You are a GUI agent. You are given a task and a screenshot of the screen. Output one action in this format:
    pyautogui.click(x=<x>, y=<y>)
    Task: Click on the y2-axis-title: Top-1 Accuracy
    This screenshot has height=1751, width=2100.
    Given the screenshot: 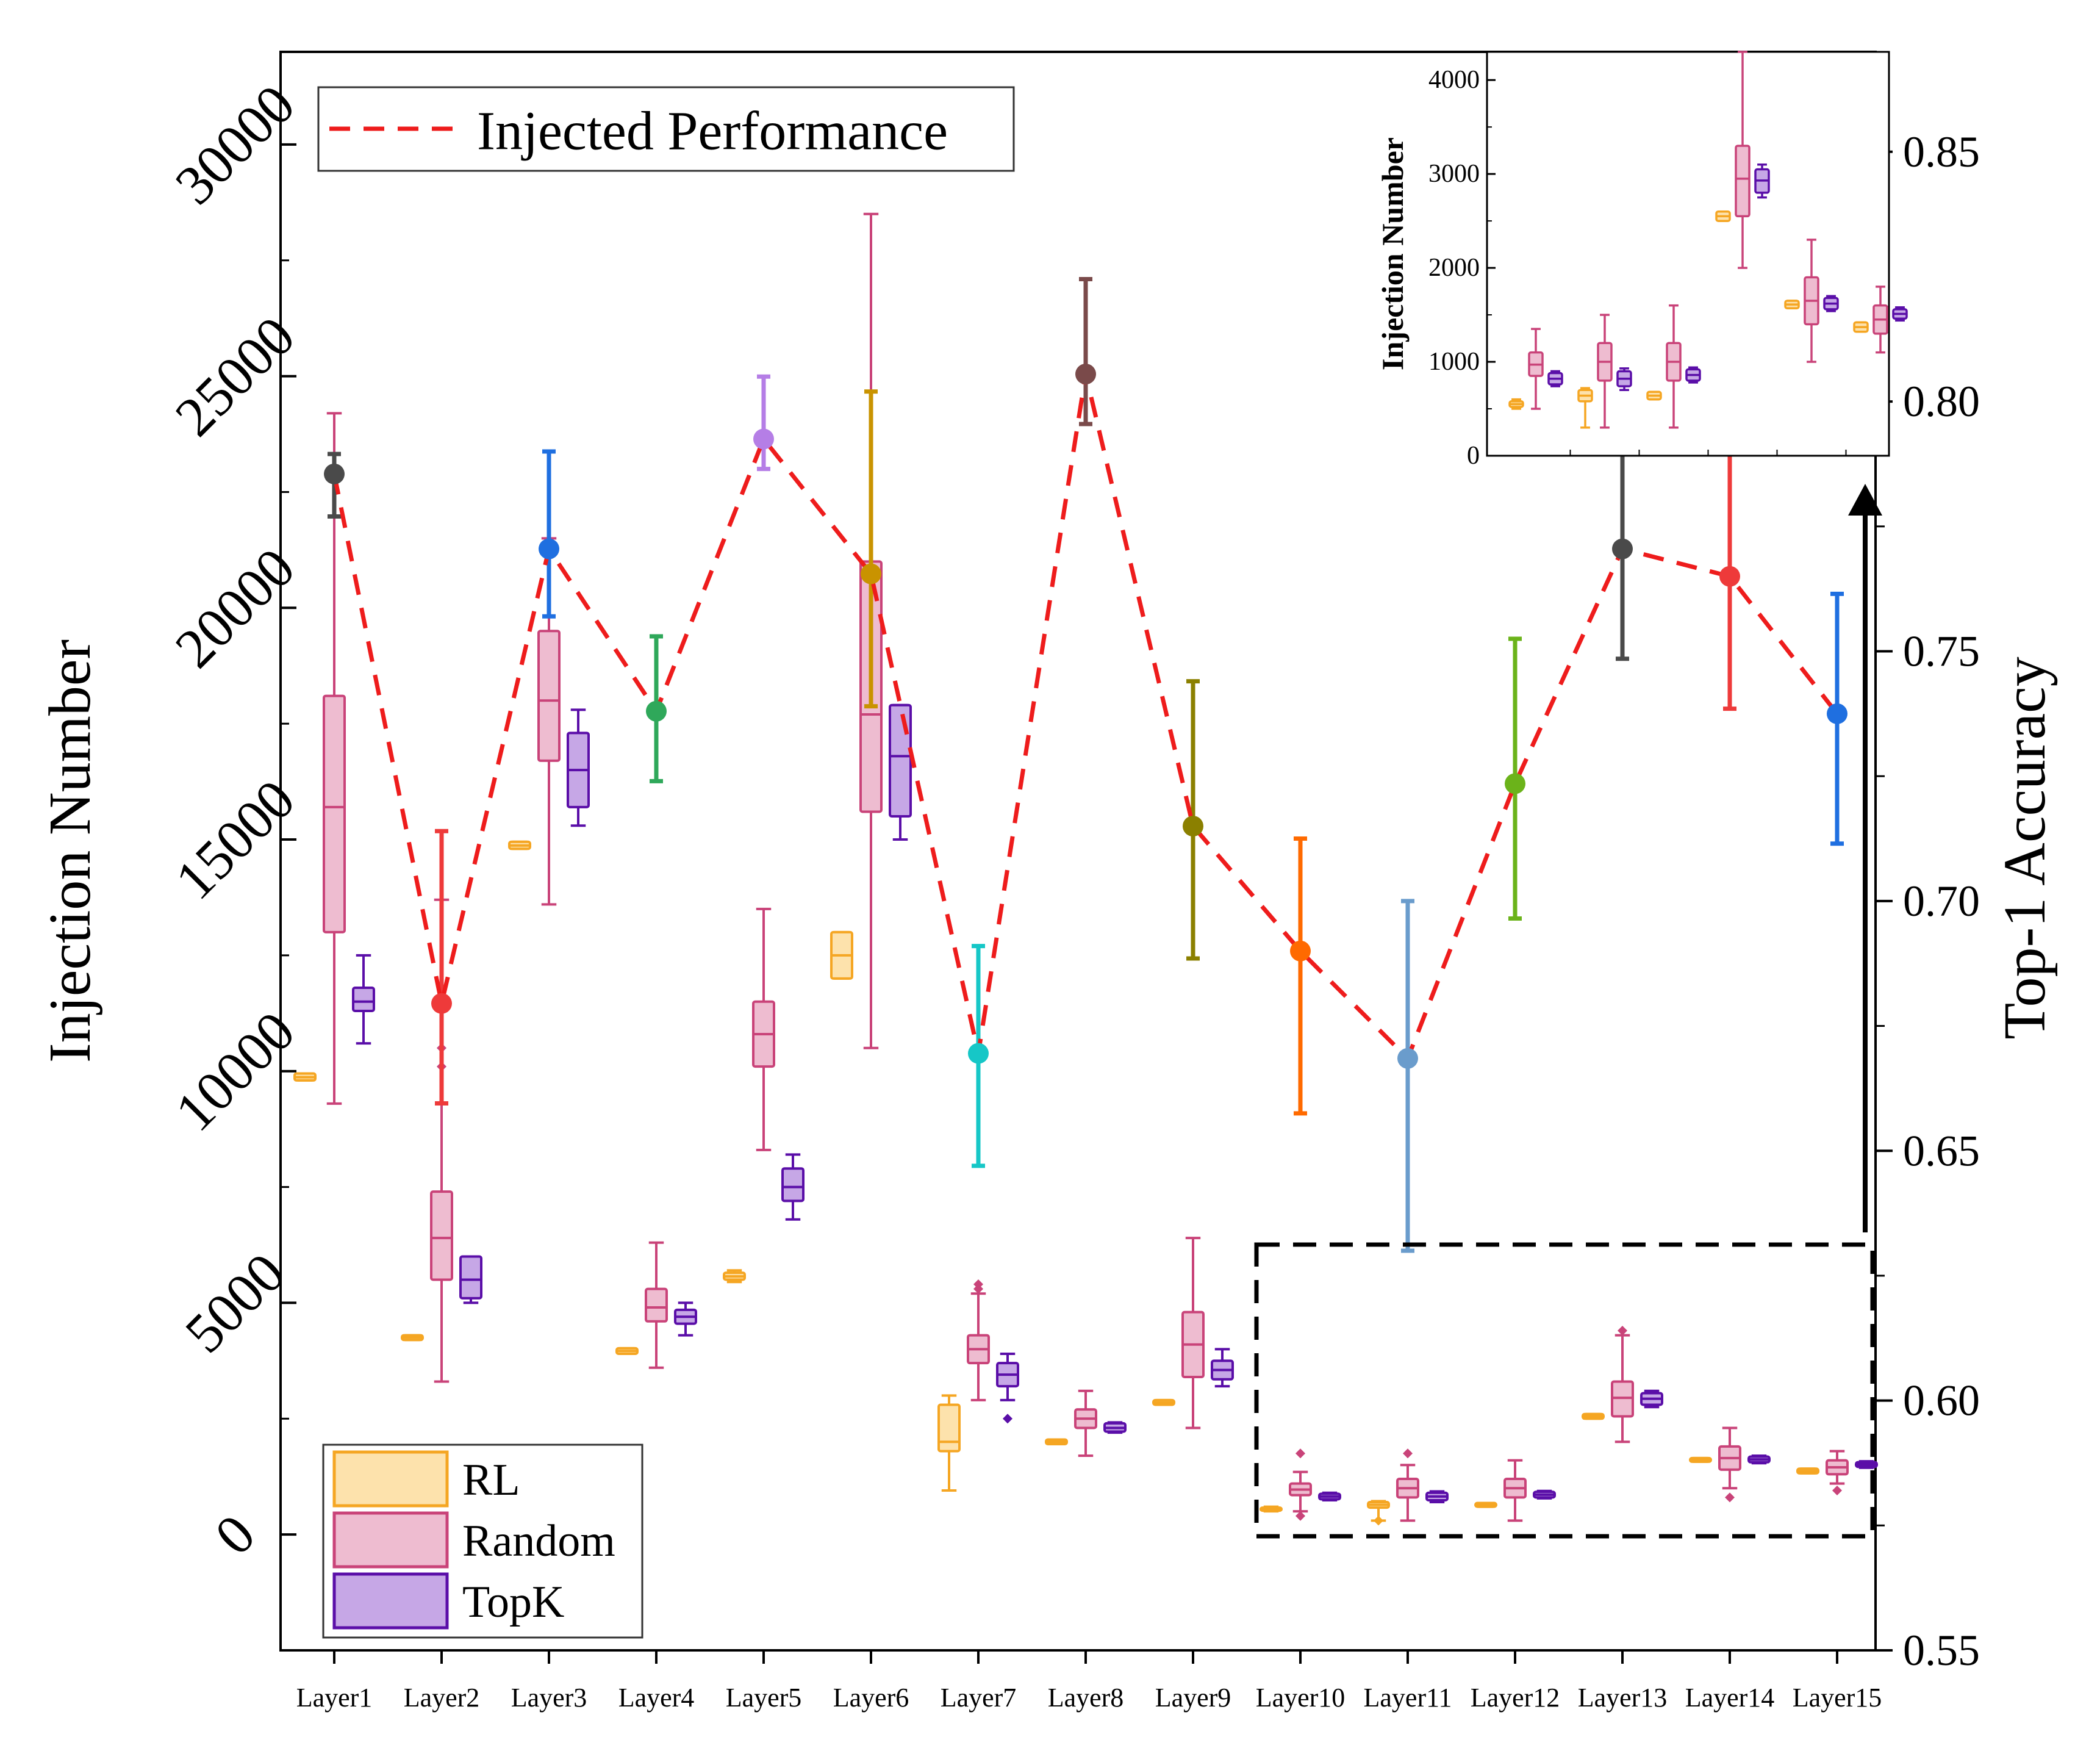 What is the action you would take?
    pyautogui.click(x=2025, y=848)
    